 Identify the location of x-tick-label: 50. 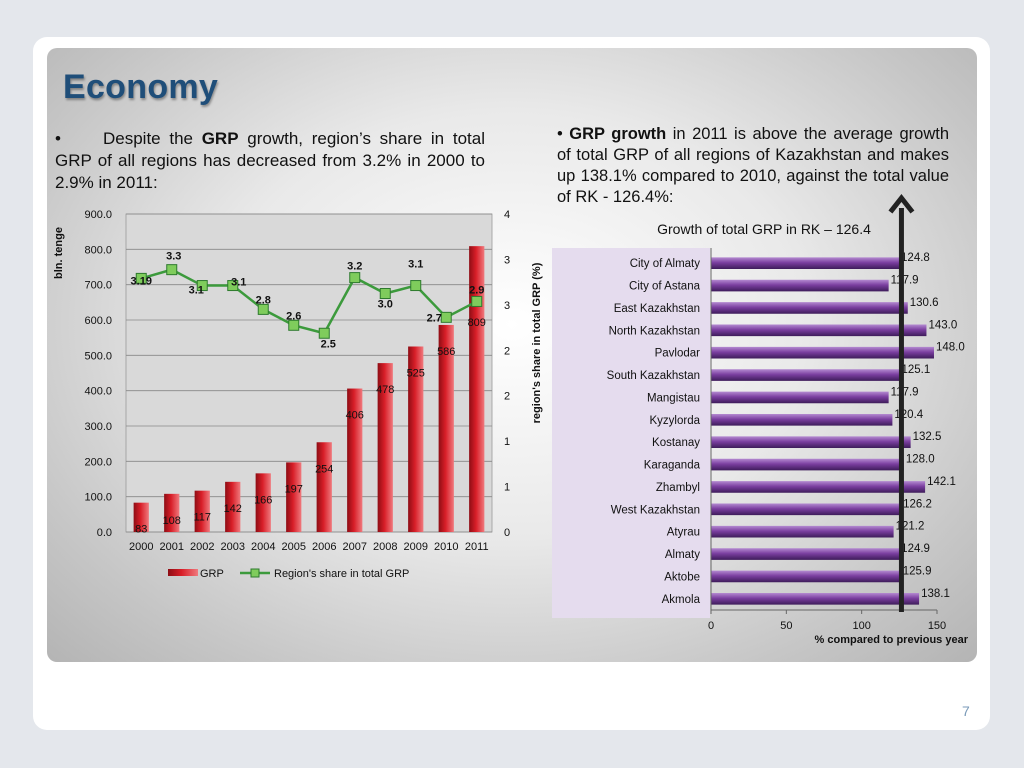
(786, 626).